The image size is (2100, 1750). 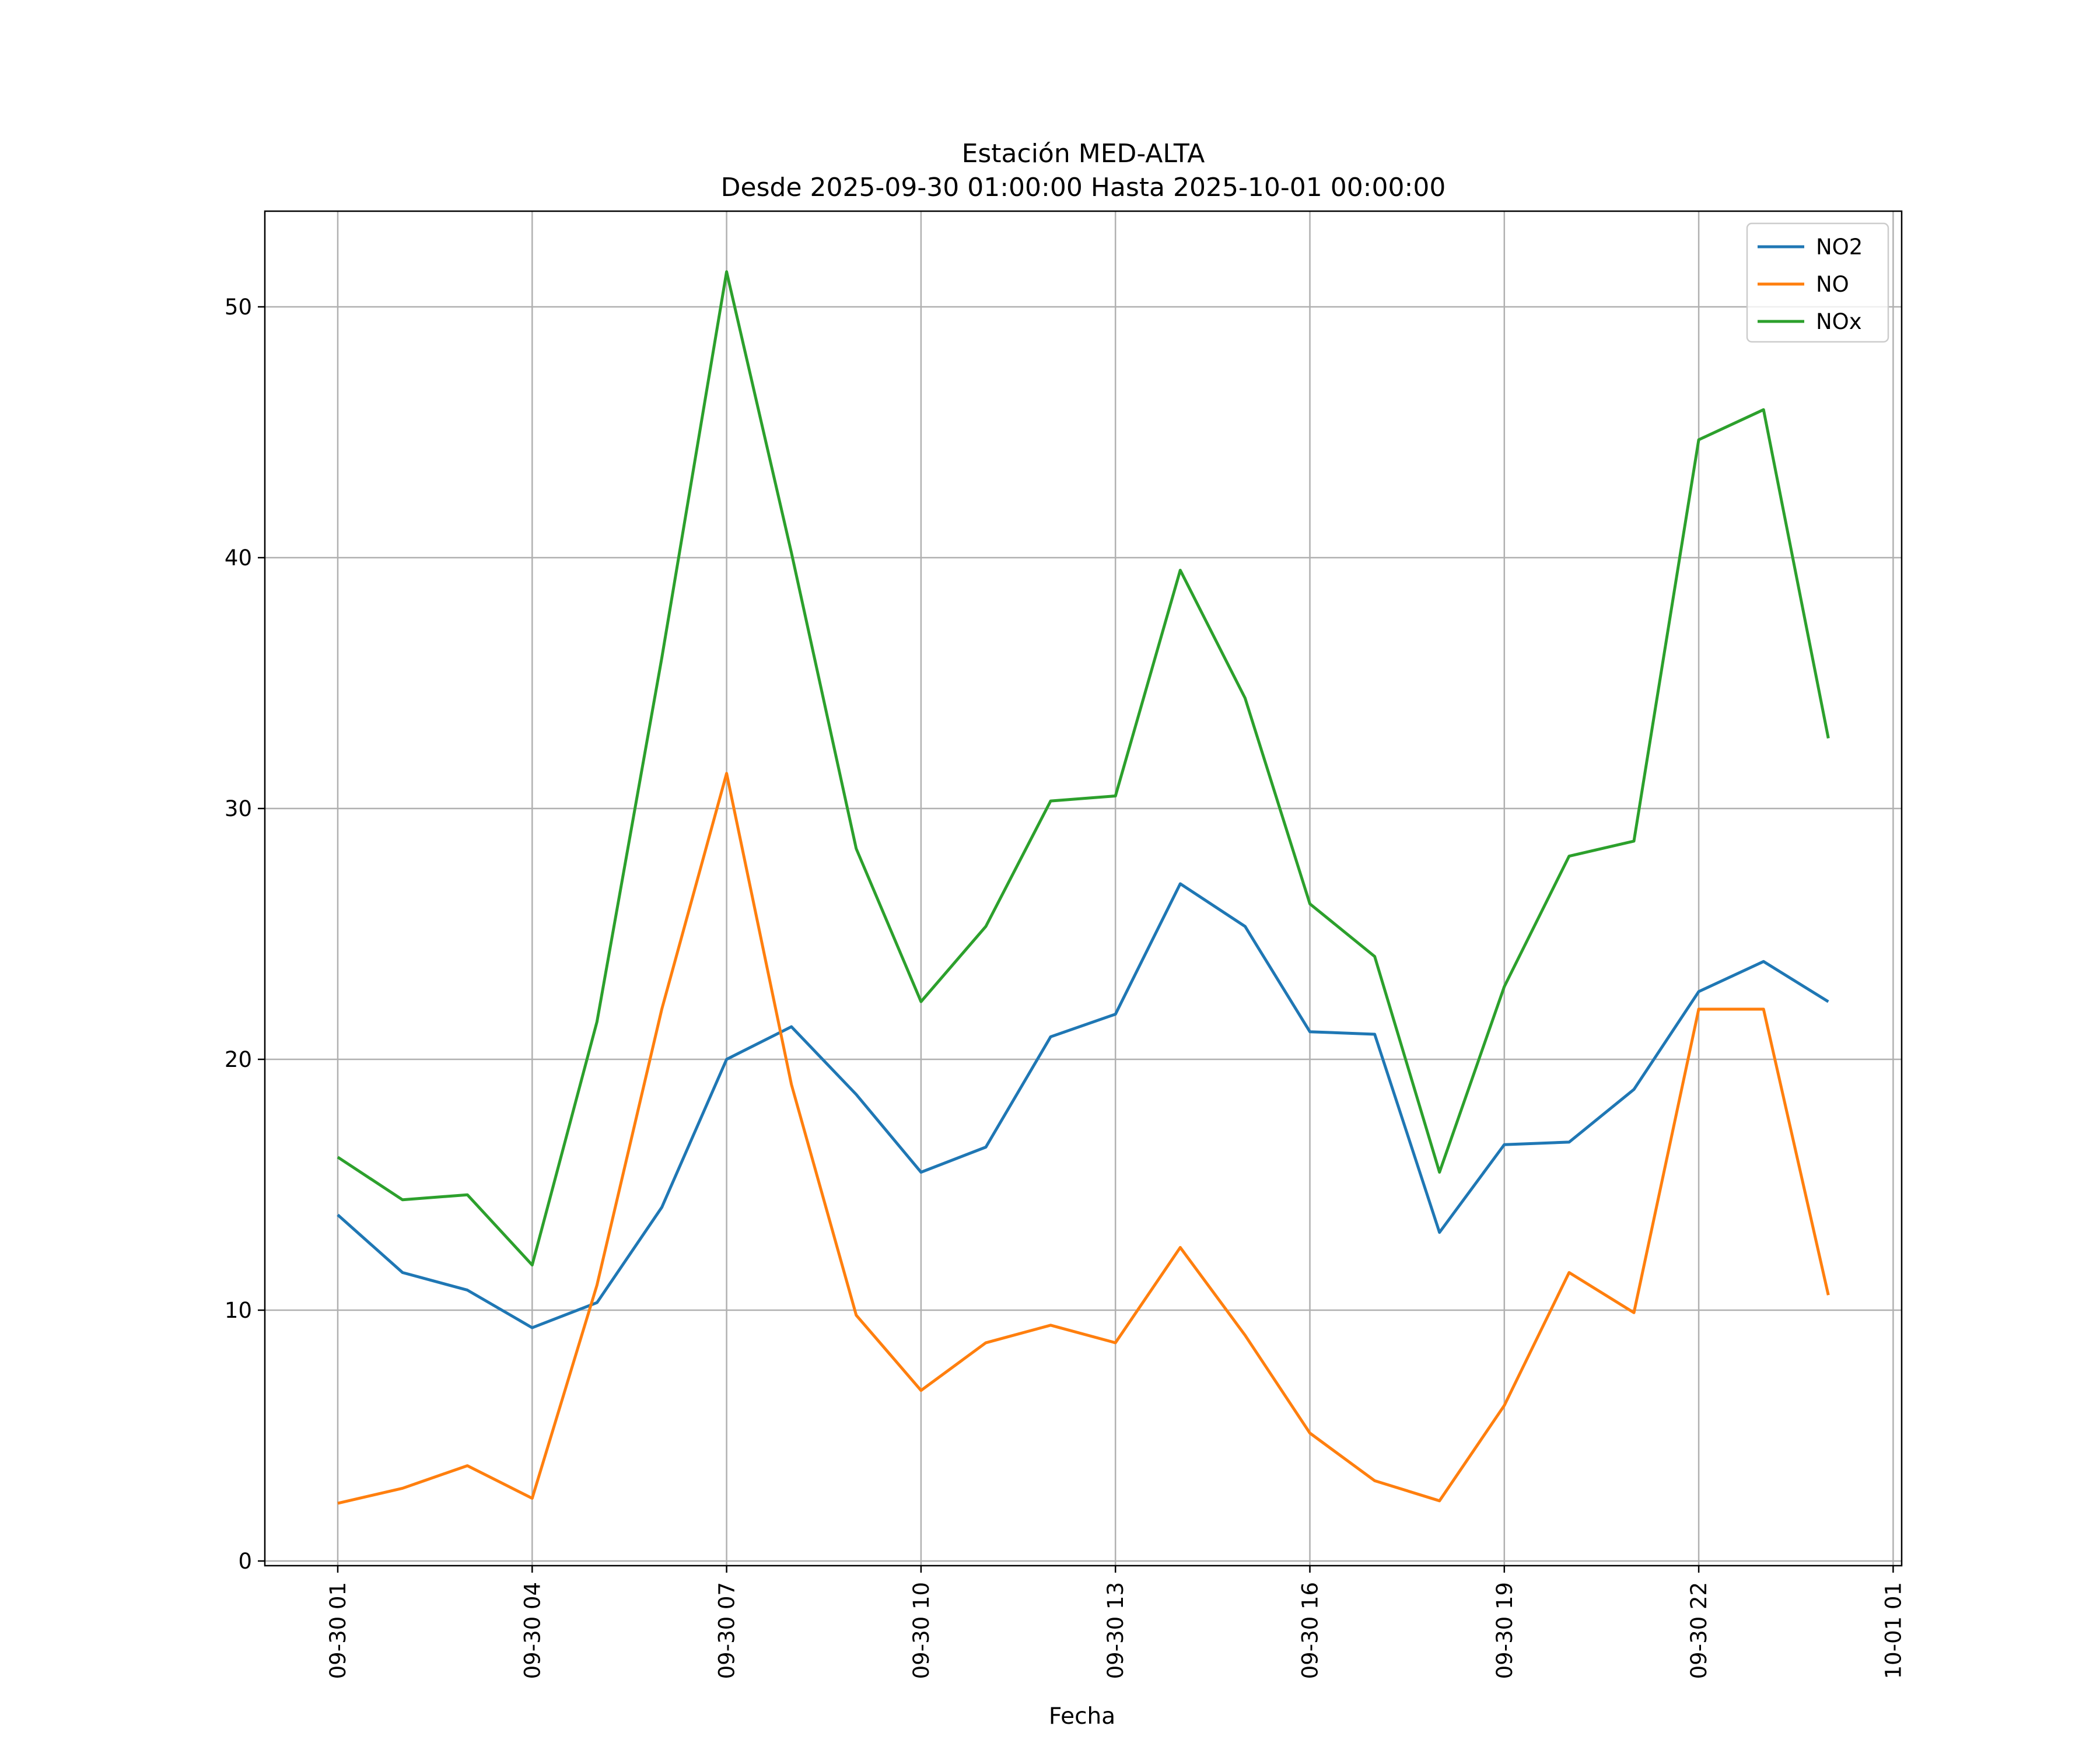 I want to click on x-tick-label: 09-30 22, so click(x=1699, y=1630).